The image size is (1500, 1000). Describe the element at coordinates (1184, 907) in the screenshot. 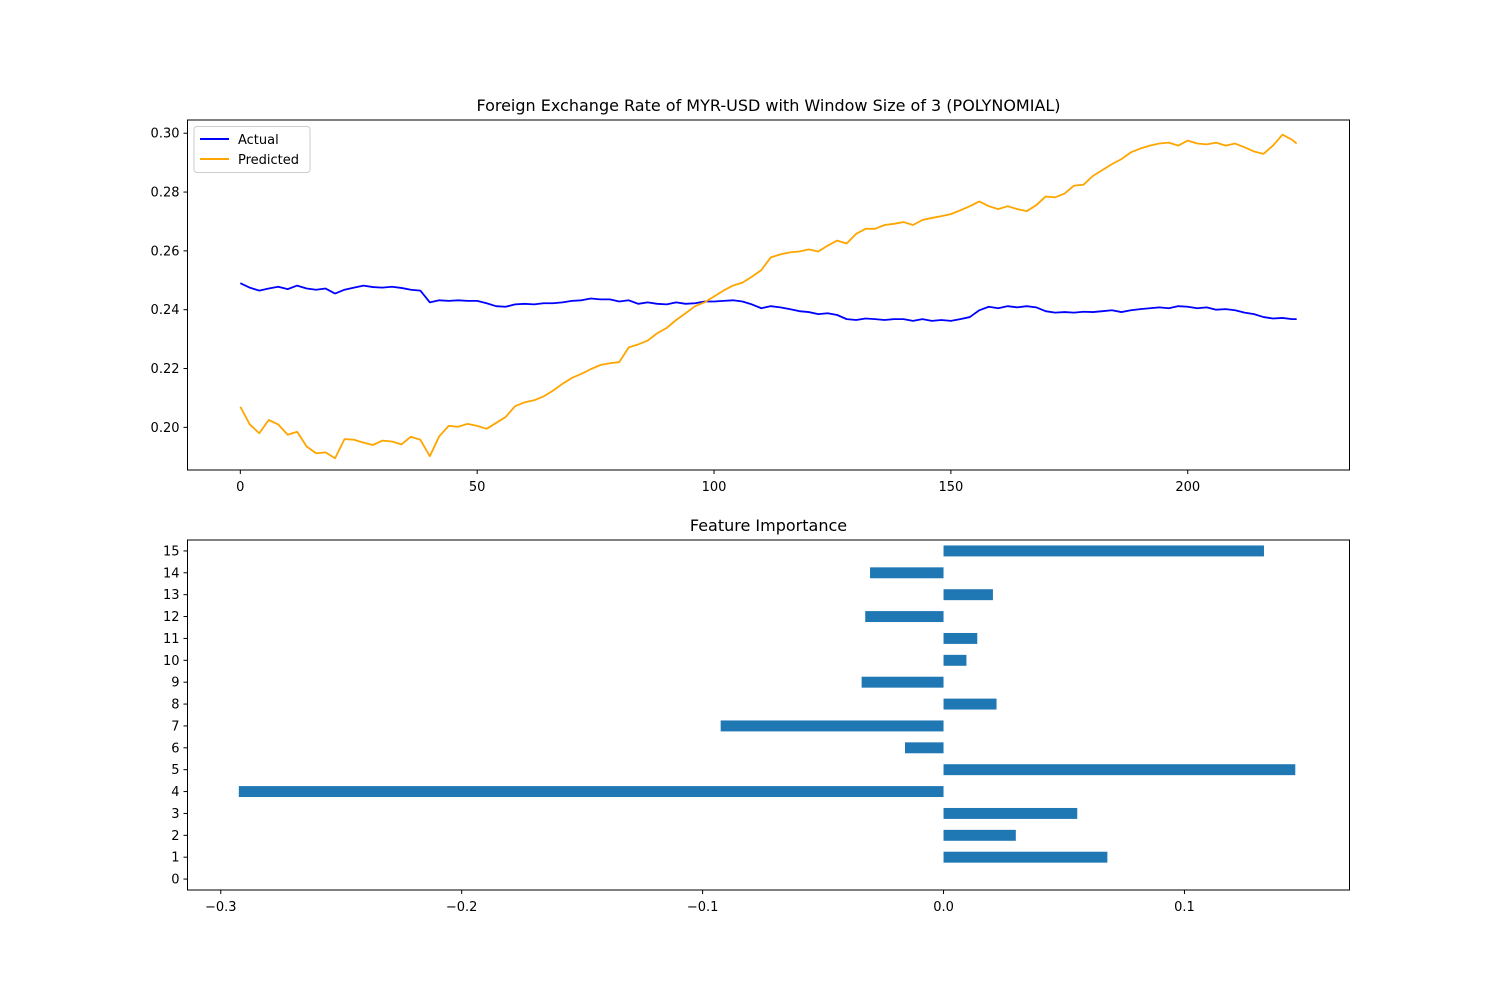

I see `bar-x-tick-label: 0.1` at that location.